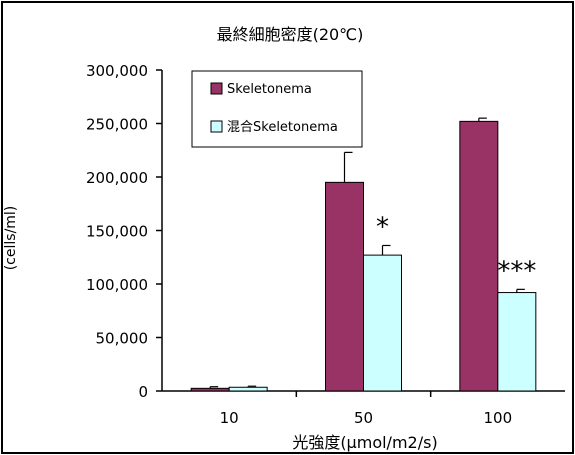 The image size is (575, 455). What do you see at coordinates (498, 418) in the screenshot?
I see `x-tick-label: 100` at bounding box center [498, 418].